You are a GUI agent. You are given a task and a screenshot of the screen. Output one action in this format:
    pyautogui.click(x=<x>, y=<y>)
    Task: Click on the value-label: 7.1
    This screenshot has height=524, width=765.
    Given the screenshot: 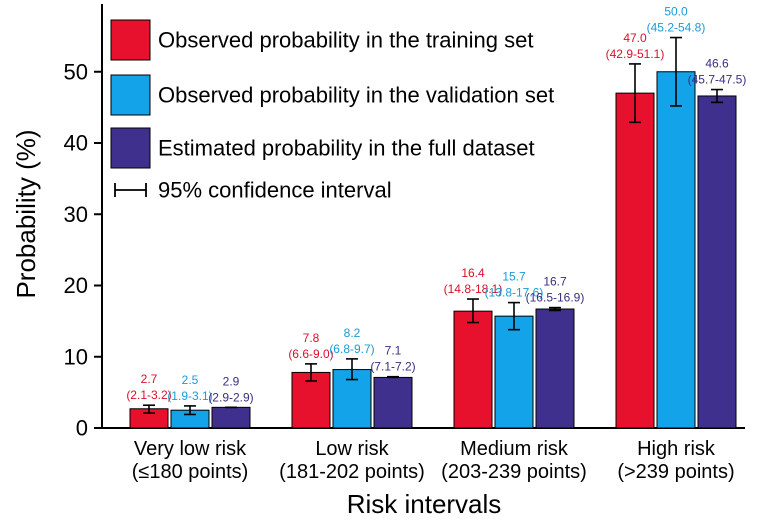 What is the action you would take?
    pyautogui.click(x=393, y=351)
    